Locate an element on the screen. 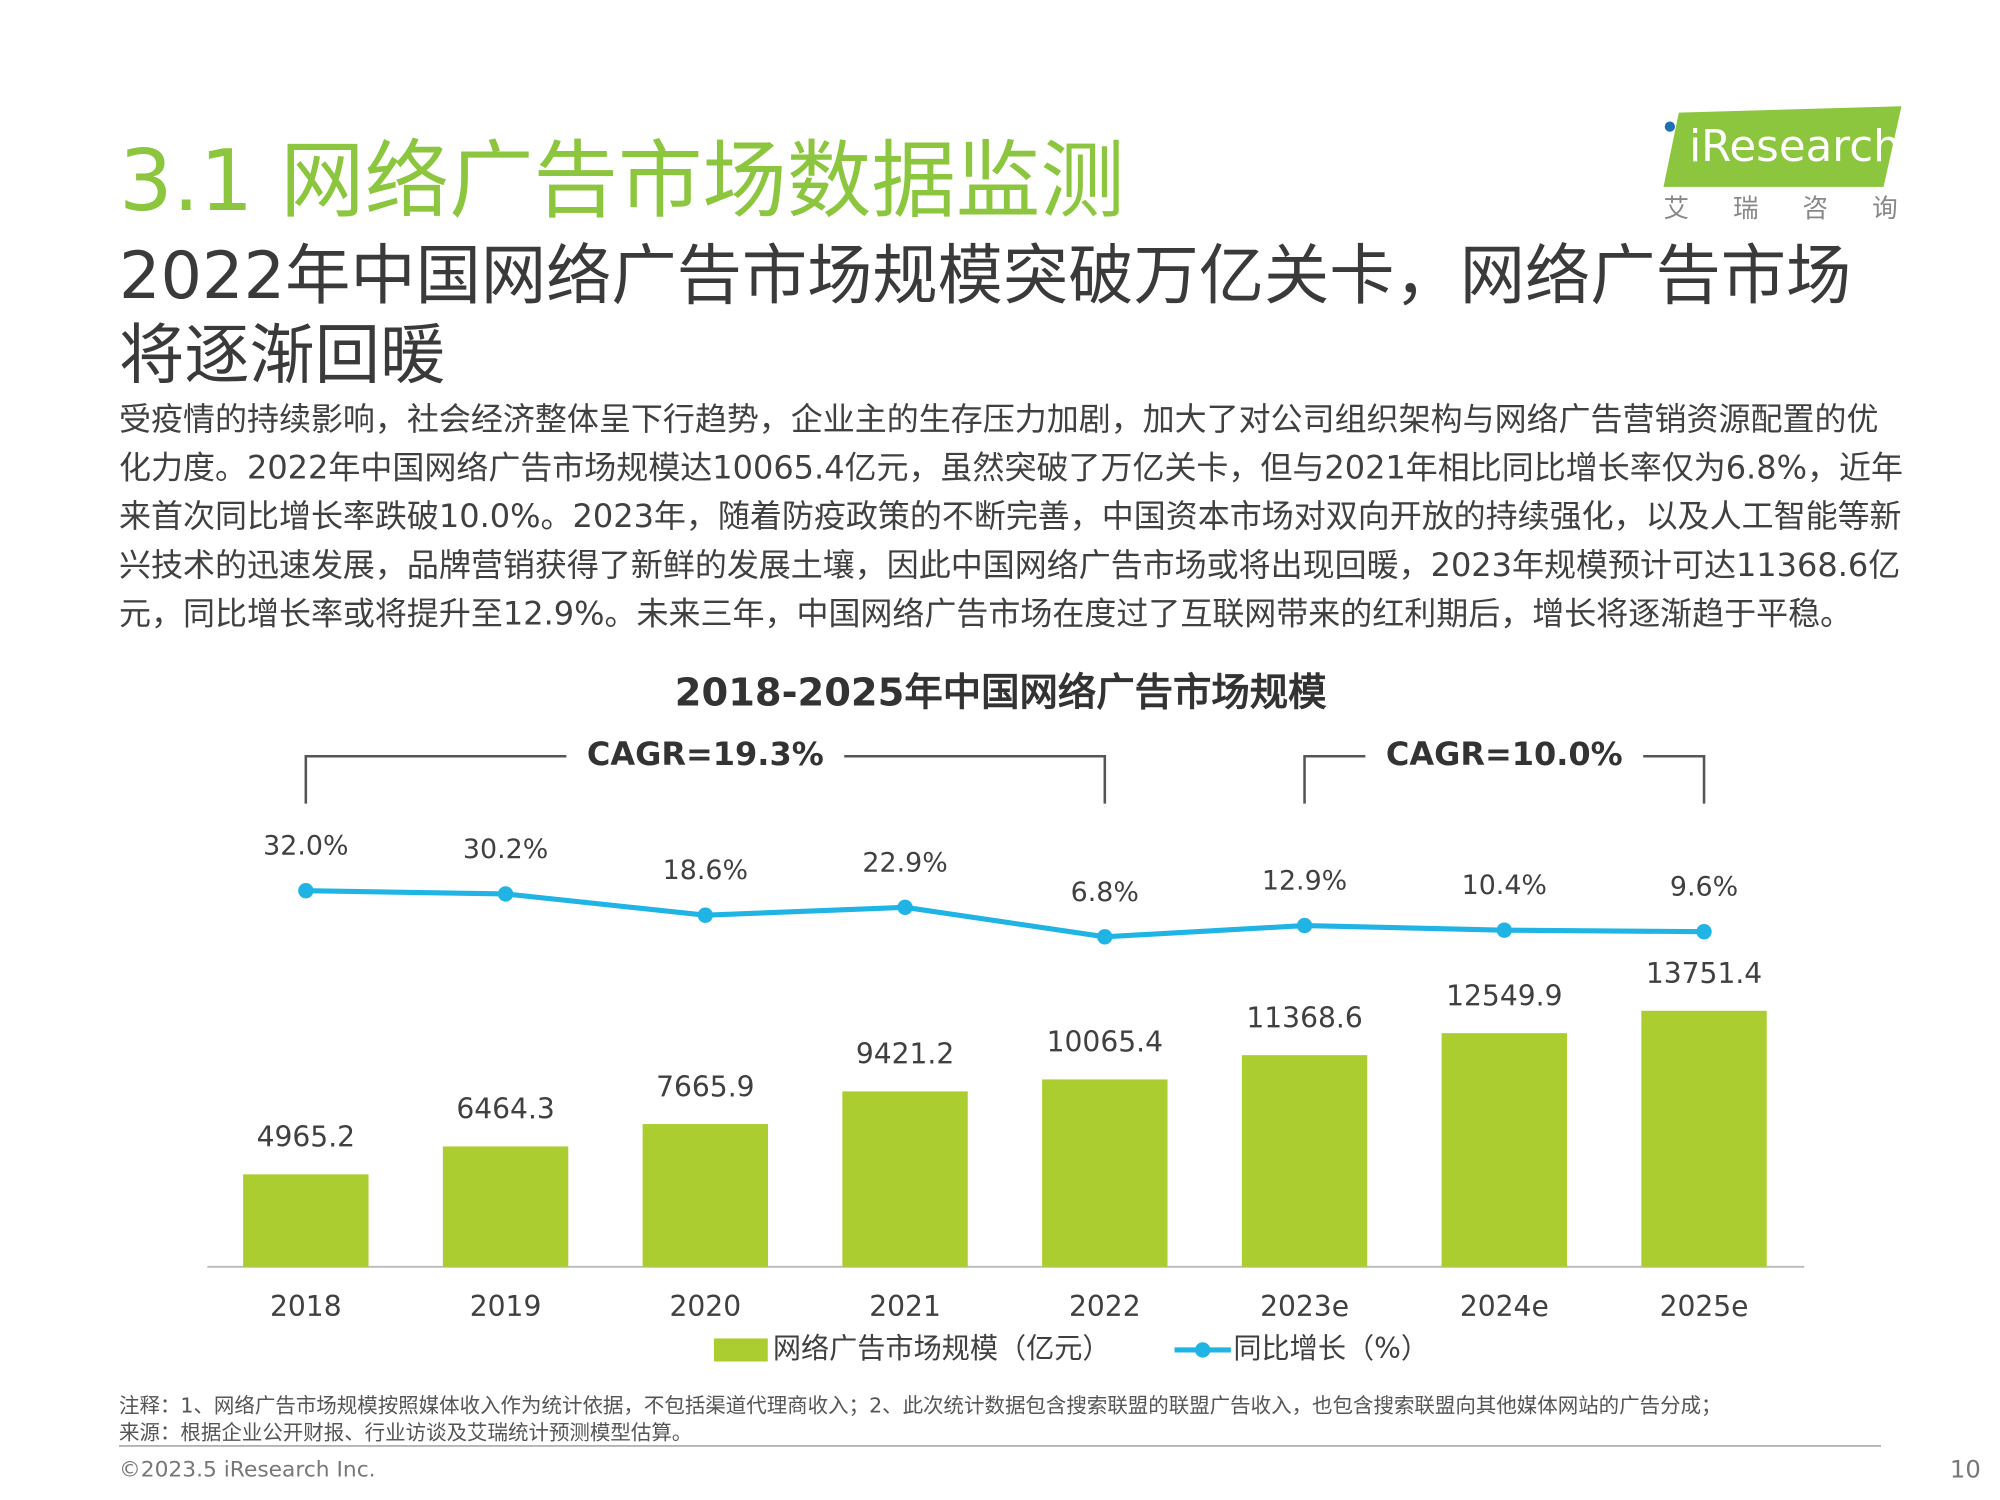 This screenshot has width=2000, height=1500. bar-label: 13751.4 is located at coordinates (1704, 973).